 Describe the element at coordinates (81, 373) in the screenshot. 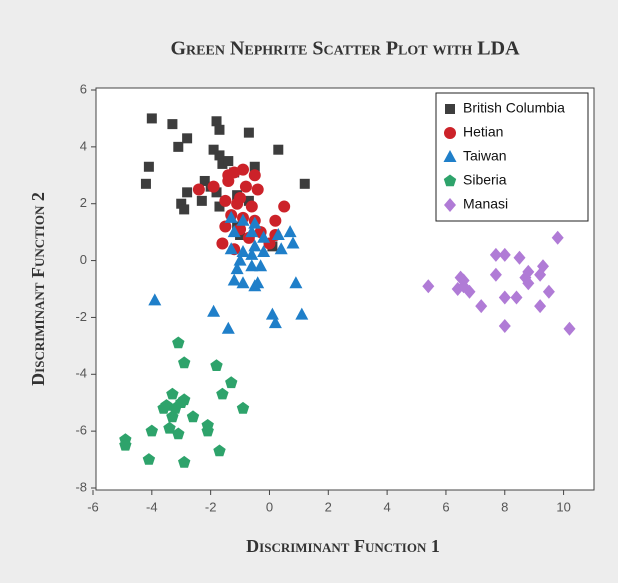

I see `y-tick-label: -4` at that location.